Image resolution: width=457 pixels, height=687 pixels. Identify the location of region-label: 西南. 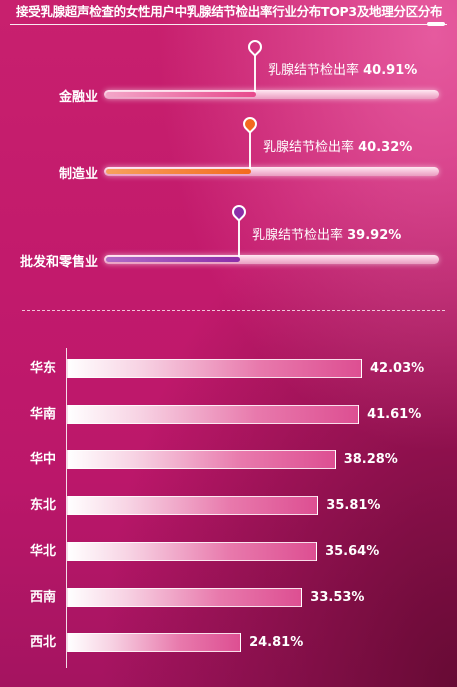
(42, 597).